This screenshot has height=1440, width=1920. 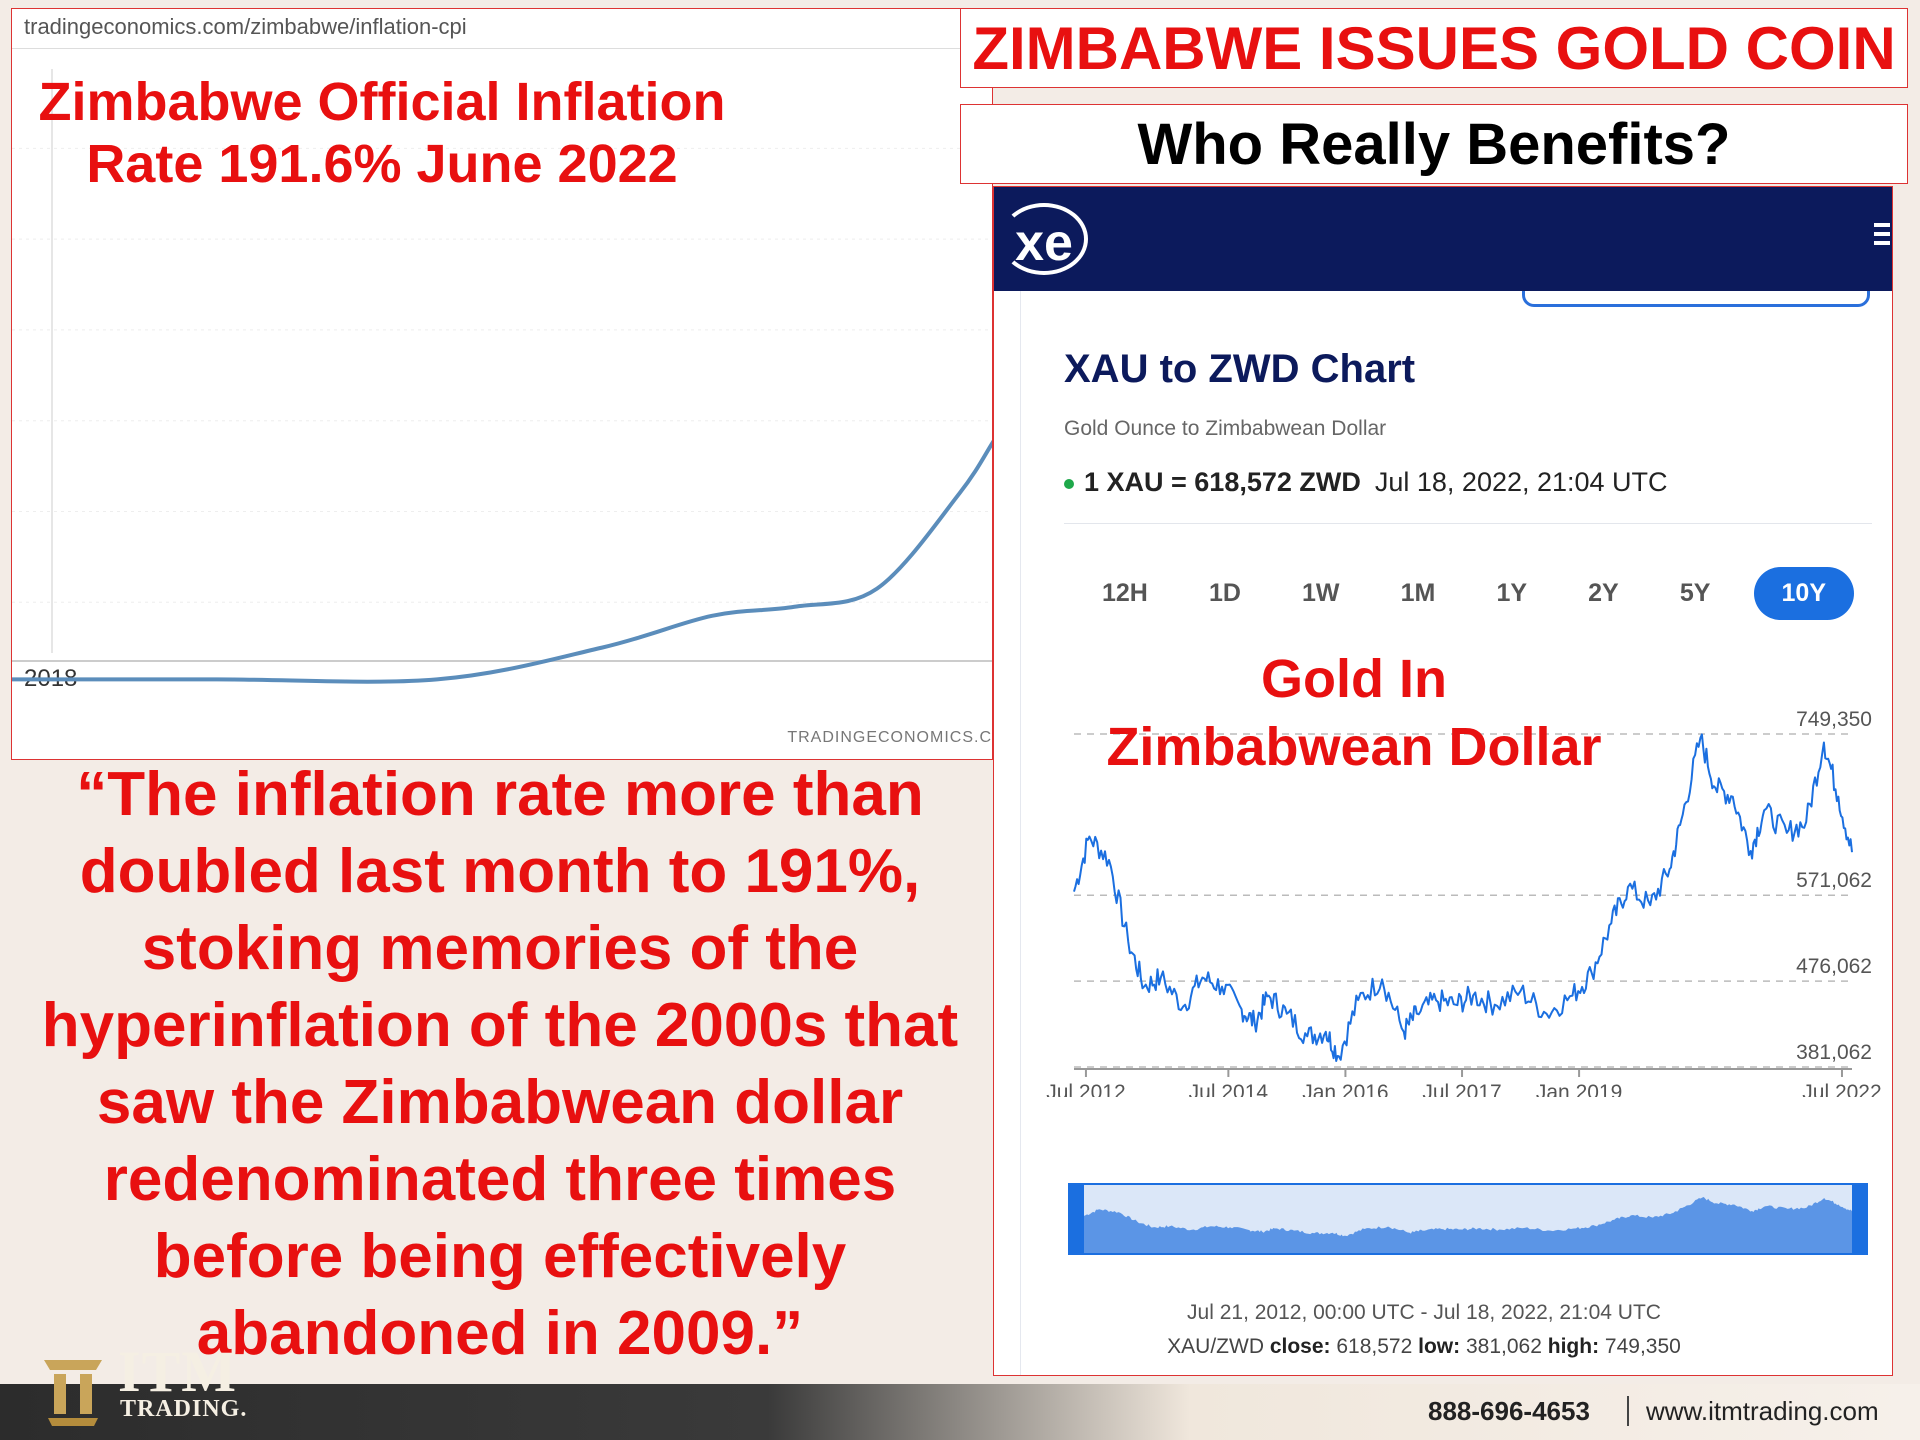 What do you see at coordinates (1834, 880) in the screenshot?
I see `y-tick-label: 571,062` at bounding box center [1834, 880].